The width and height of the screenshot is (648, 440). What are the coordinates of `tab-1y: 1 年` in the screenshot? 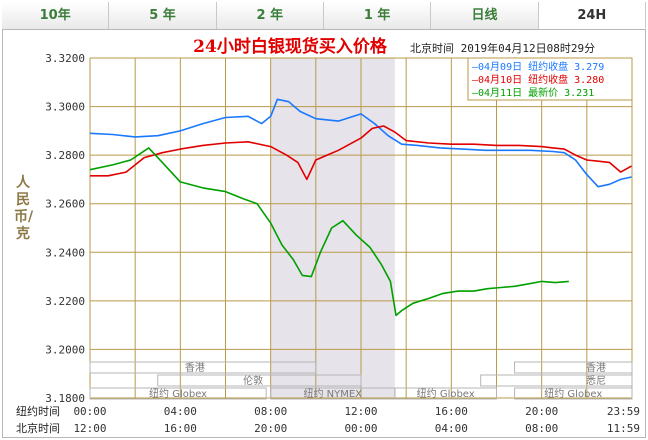 It's located at (377, 15).